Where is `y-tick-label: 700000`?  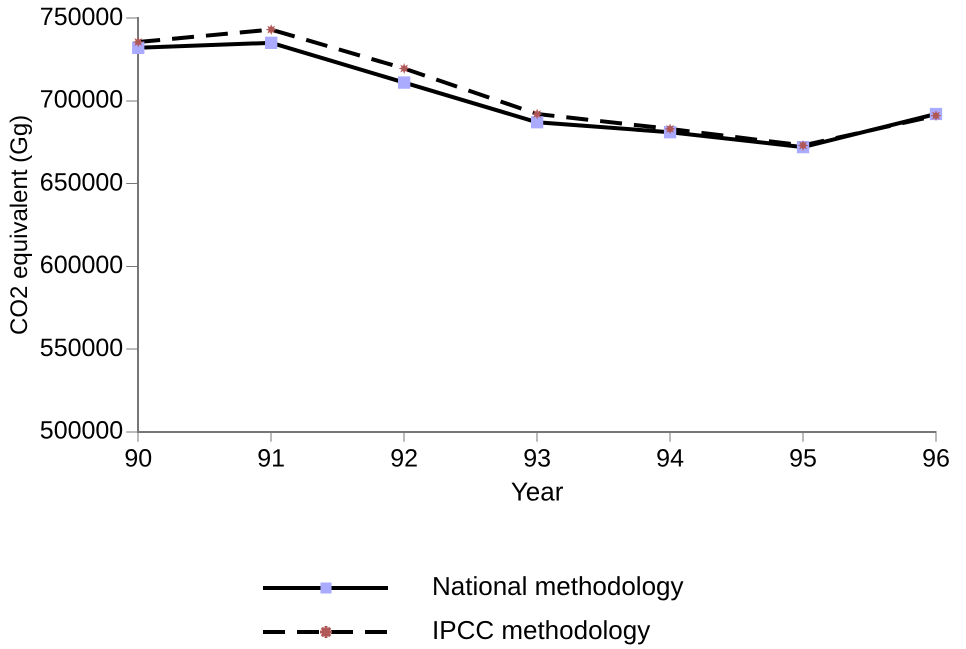 y-tick-label: 700000 is located at coordinates (82, 100).